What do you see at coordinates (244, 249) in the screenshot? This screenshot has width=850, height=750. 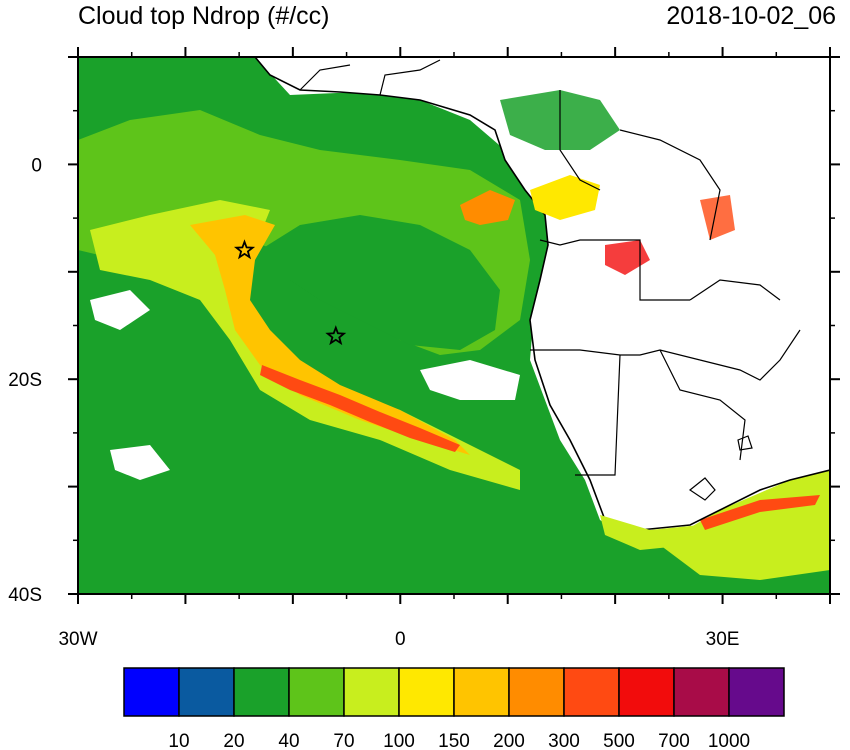 I see `star-marker-west` at bounding box center [244, 249].